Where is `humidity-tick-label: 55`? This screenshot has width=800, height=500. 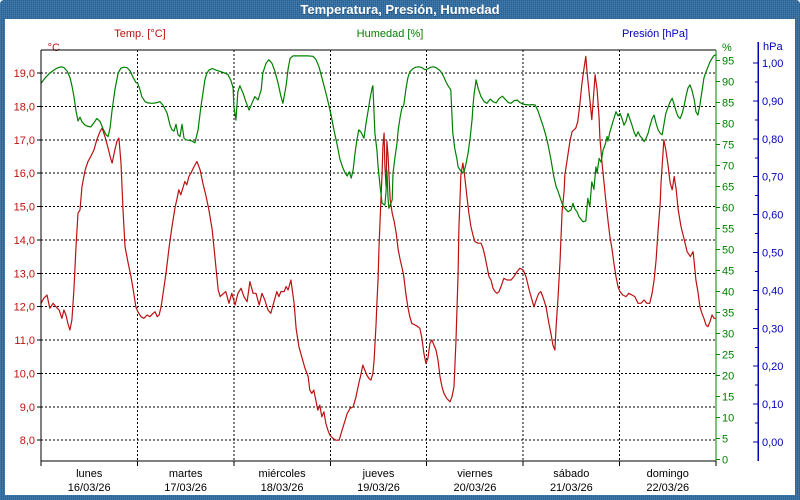
humidity-tick-label: 55 is located at coordinates (728, 230).